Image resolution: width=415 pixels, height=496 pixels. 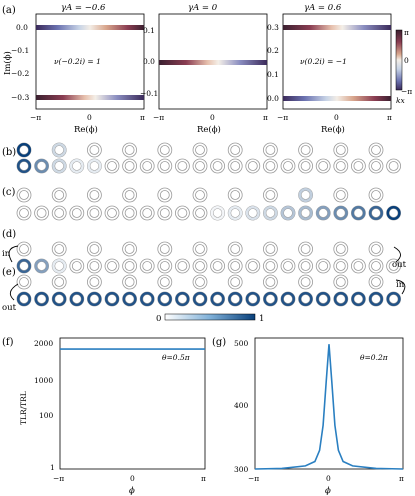 I want to click on arrow-out-e, so click(x=14, y=292).